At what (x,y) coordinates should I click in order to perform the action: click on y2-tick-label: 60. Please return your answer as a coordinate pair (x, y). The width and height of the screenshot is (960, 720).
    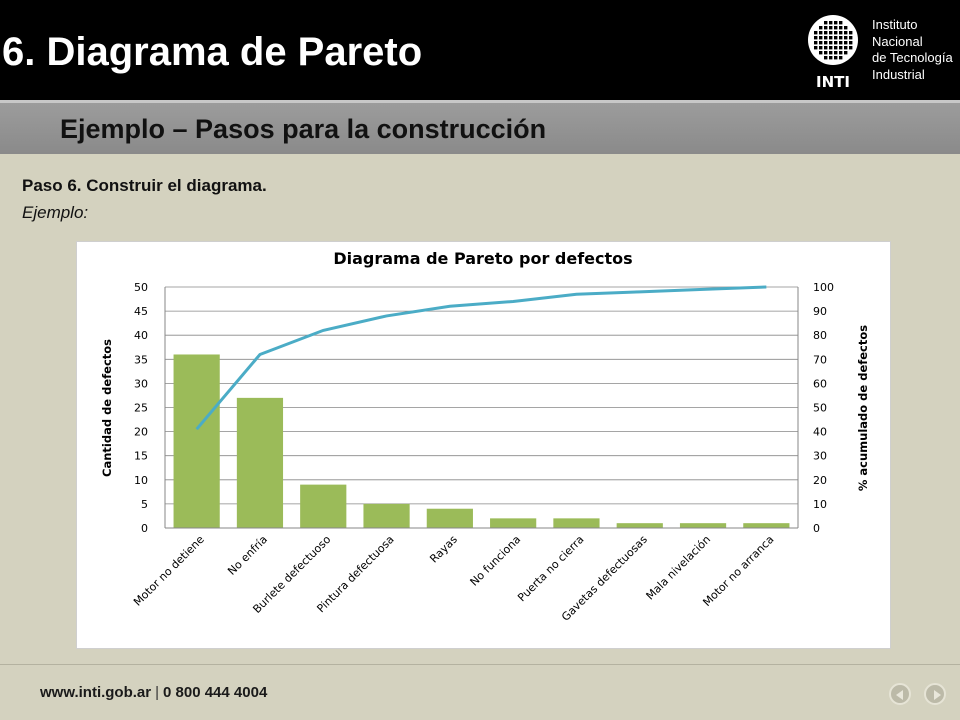
    Looking at the image, I should click on (820, 383).